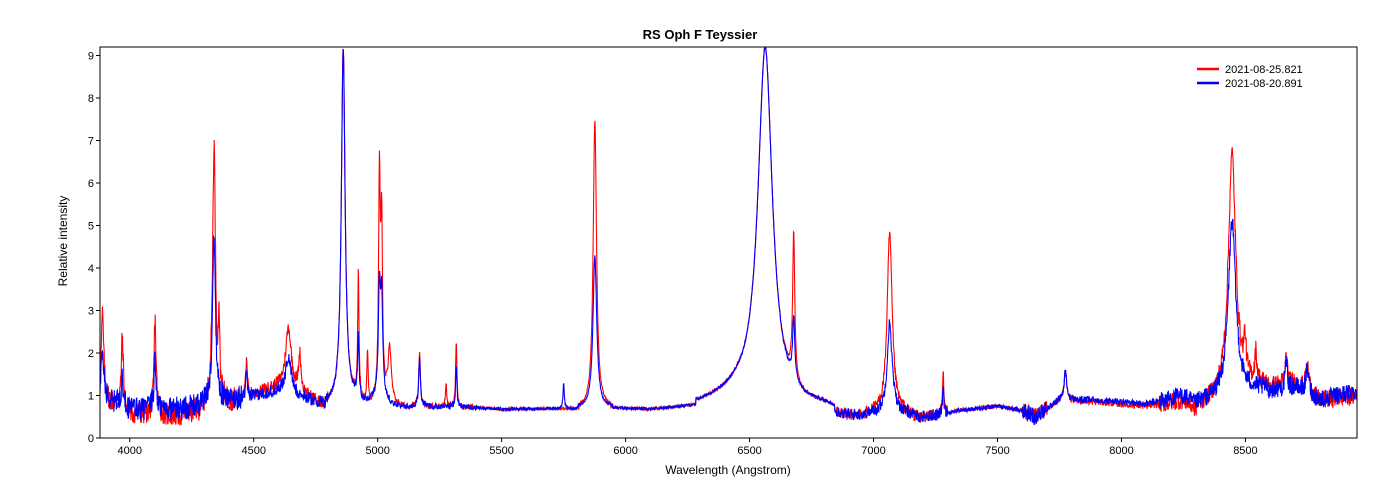 The image size is (1400, 500). I want to click on y-tick-label: 4, so click(91, 269).